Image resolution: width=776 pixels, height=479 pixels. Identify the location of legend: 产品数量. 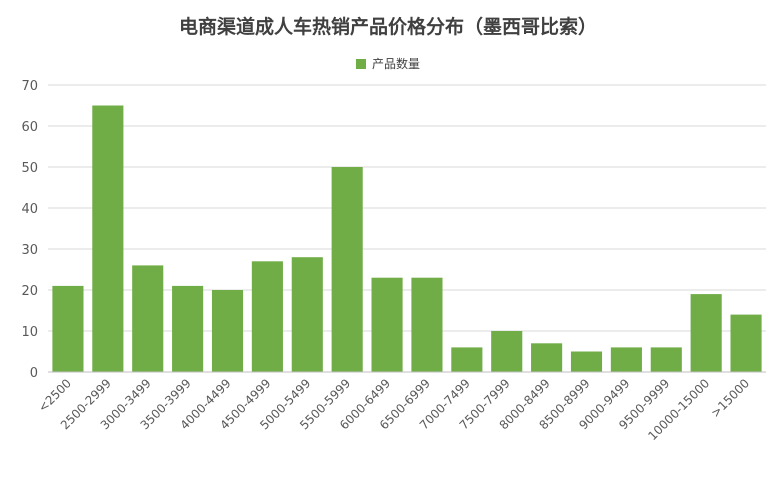
(388, 63).